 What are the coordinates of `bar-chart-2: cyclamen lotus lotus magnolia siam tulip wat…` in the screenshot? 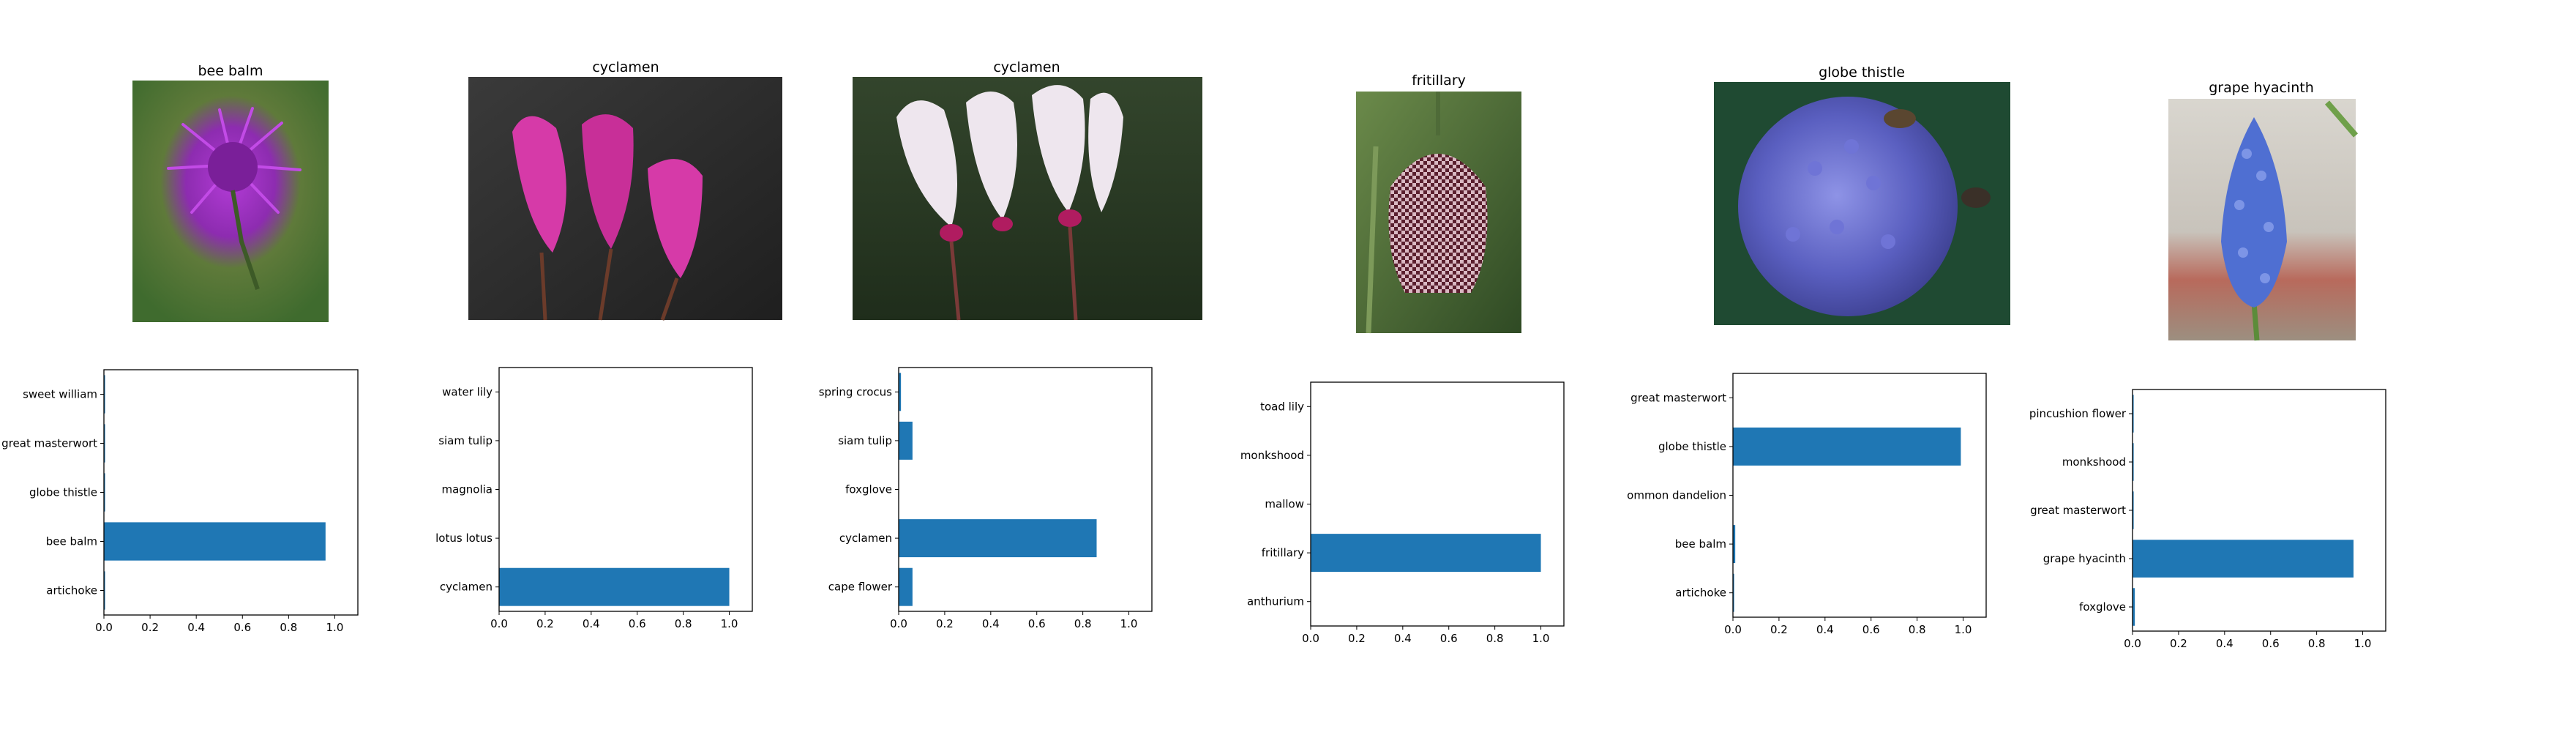 It's located at (594, 498).